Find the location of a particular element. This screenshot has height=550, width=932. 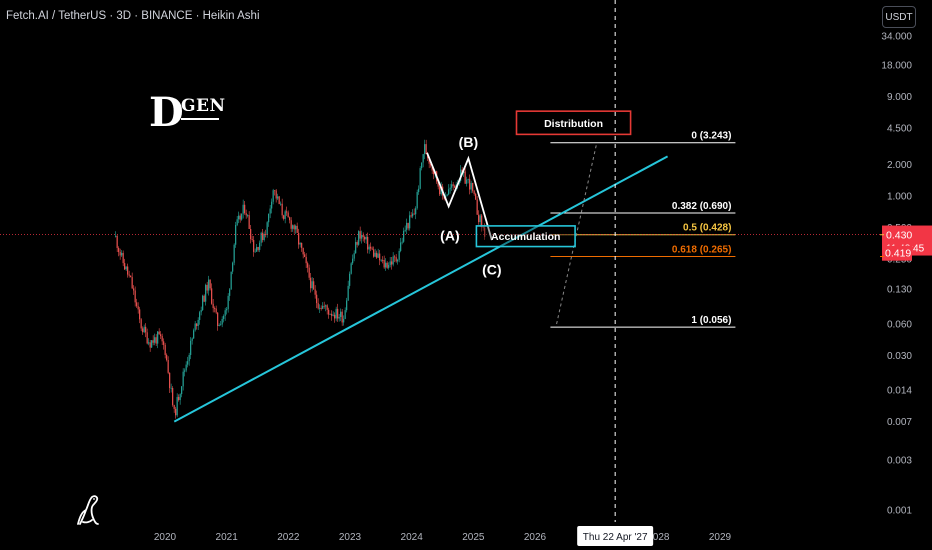

price-tick-label: 34.000 is located at coordinates (896, 37).